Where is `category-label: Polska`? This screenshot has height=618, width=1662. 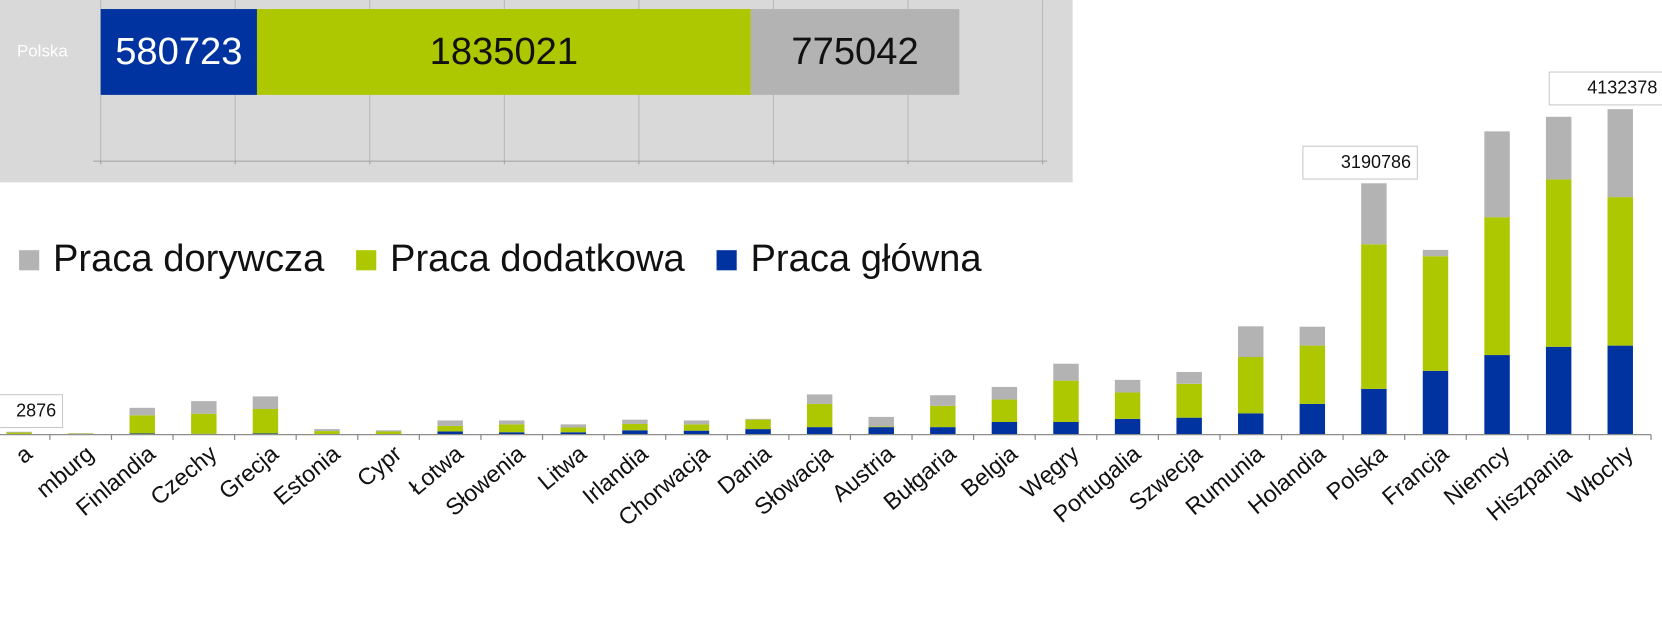 category-label: Polska is located at coordinates (42, 50).